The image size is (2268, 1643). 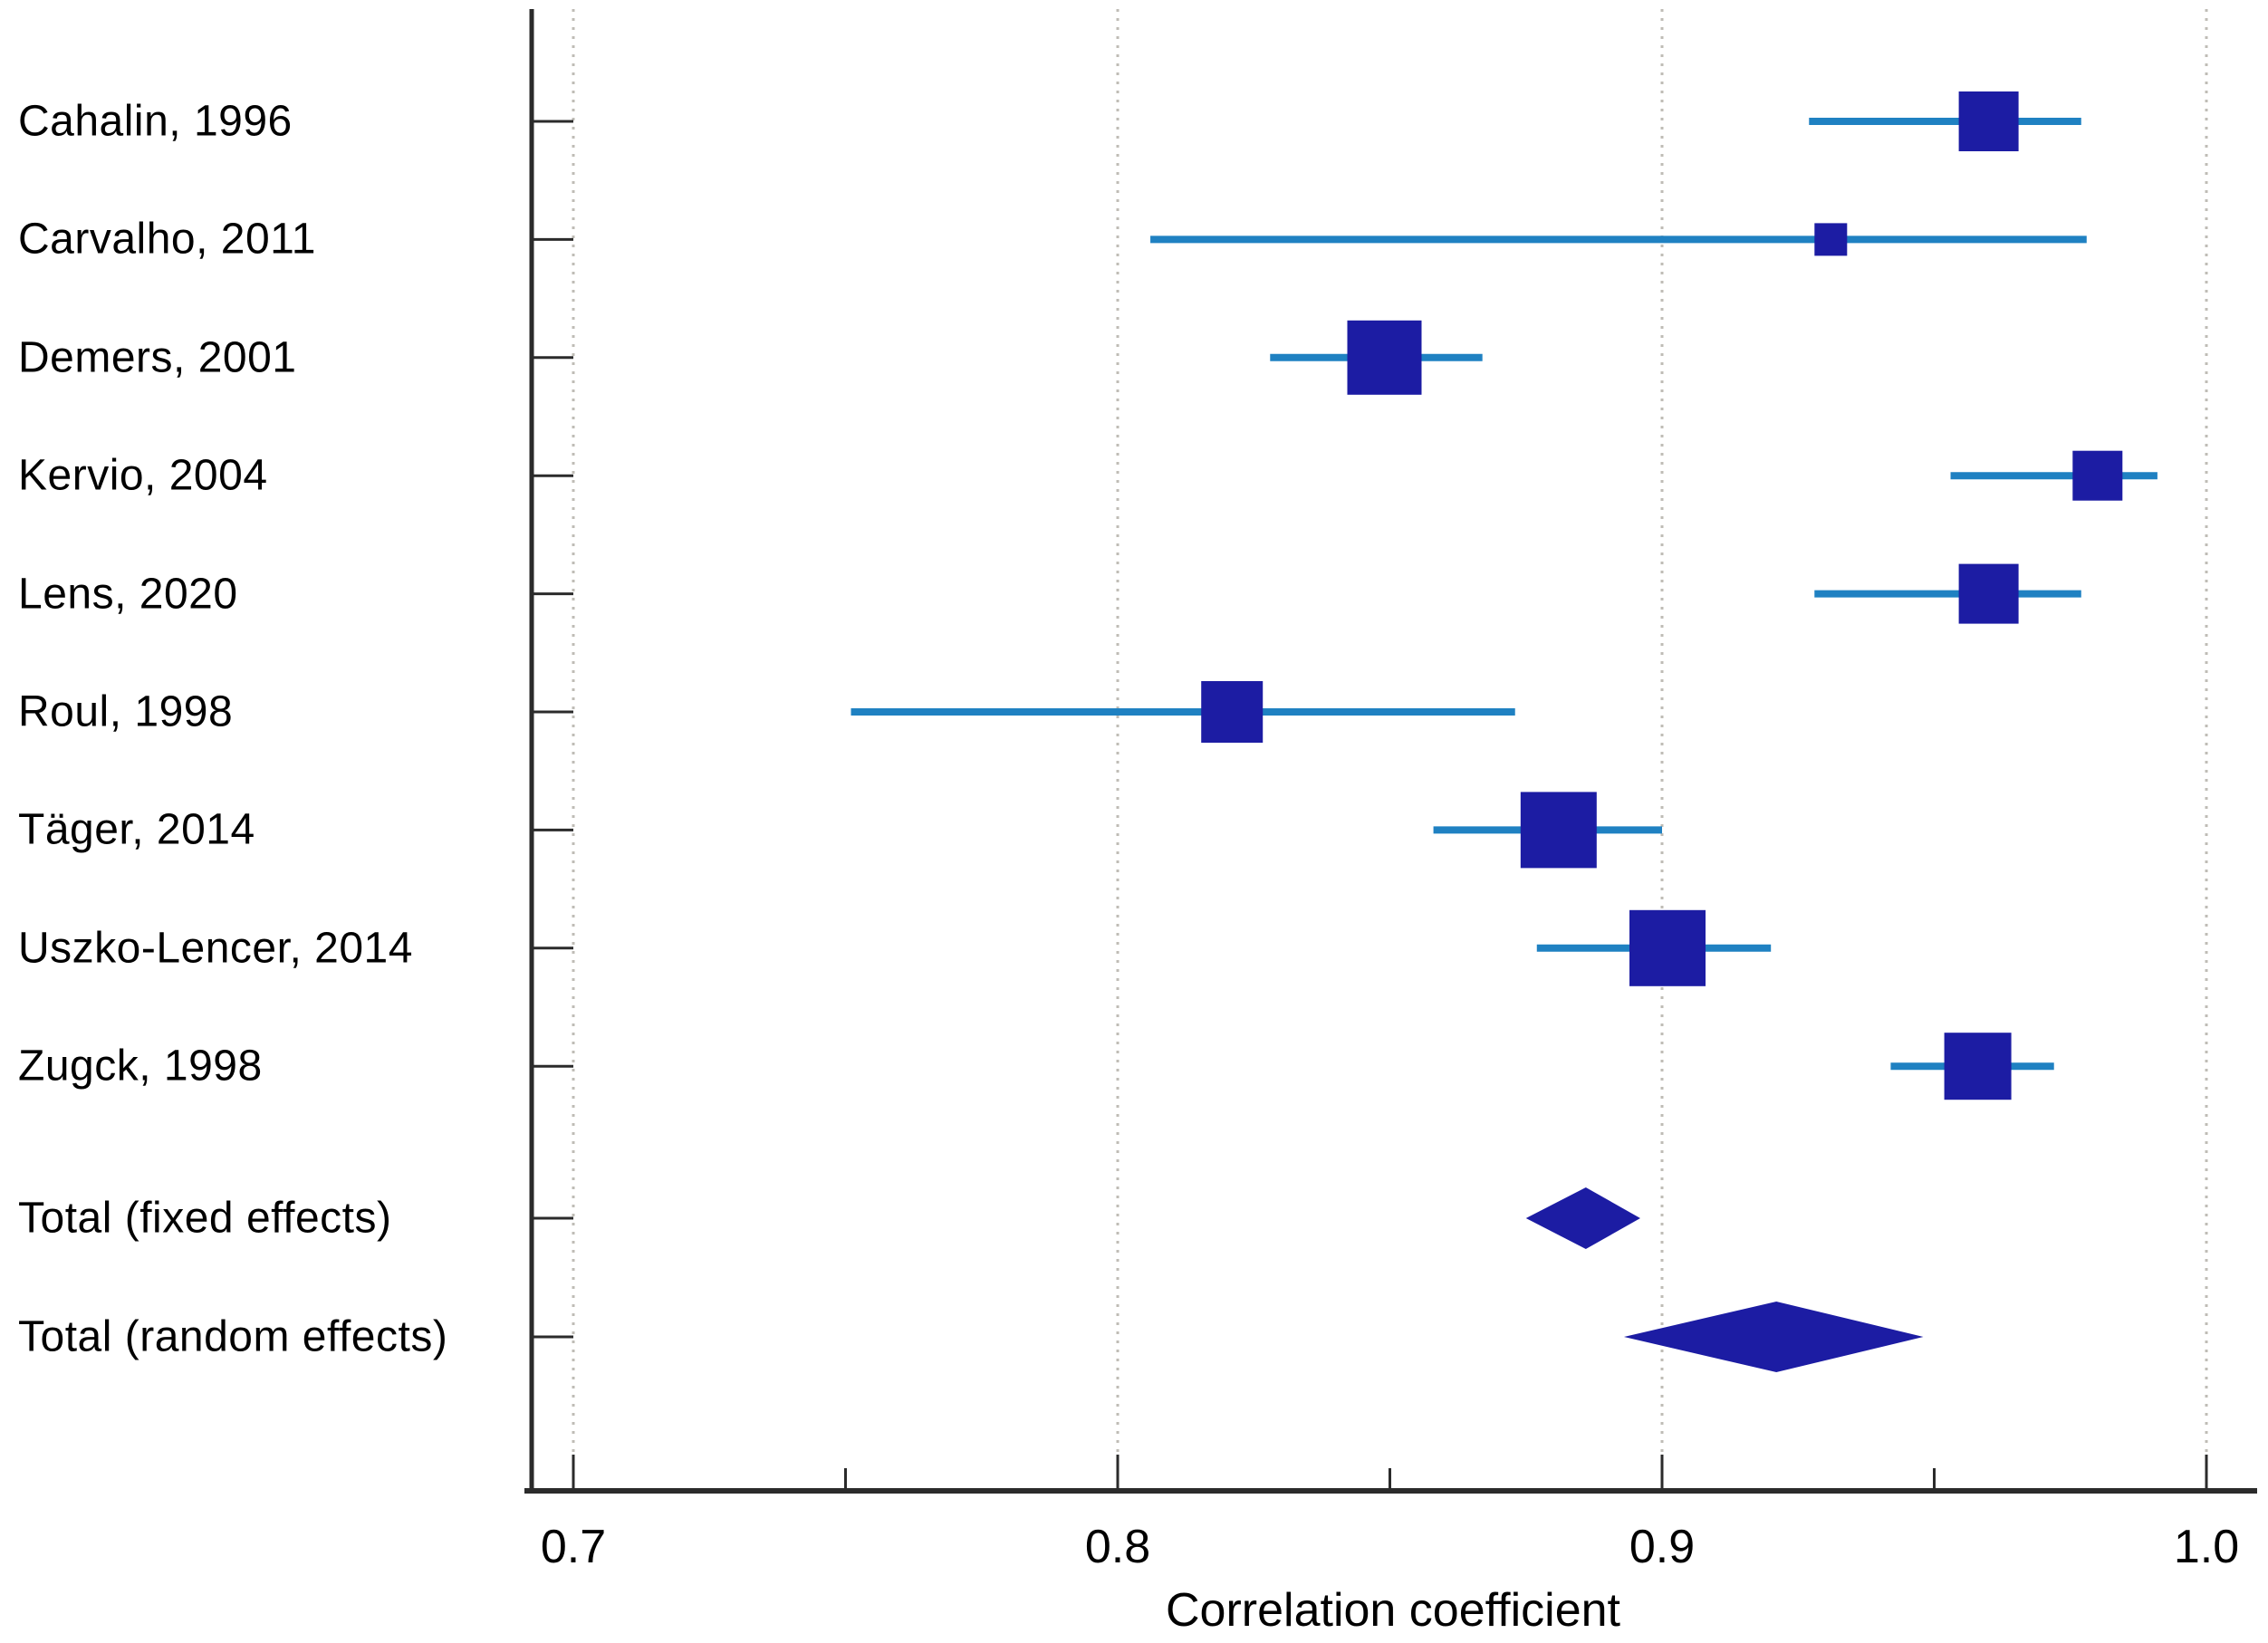 What do you see at coordinates (573, 1547) in the screenshot?
I see `x-tick-label: 0.7` at bounding box center [573, 1547].